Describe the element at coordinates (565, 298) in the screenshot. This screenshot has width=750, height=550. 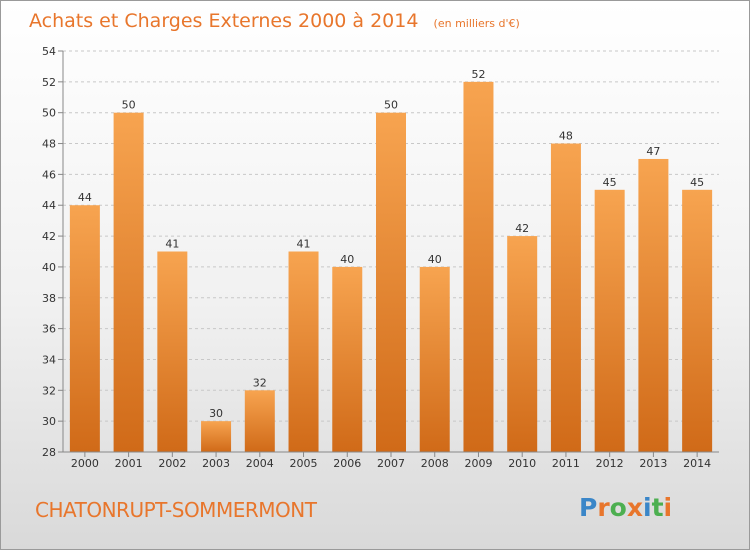
I see `bar-2011` at that location.